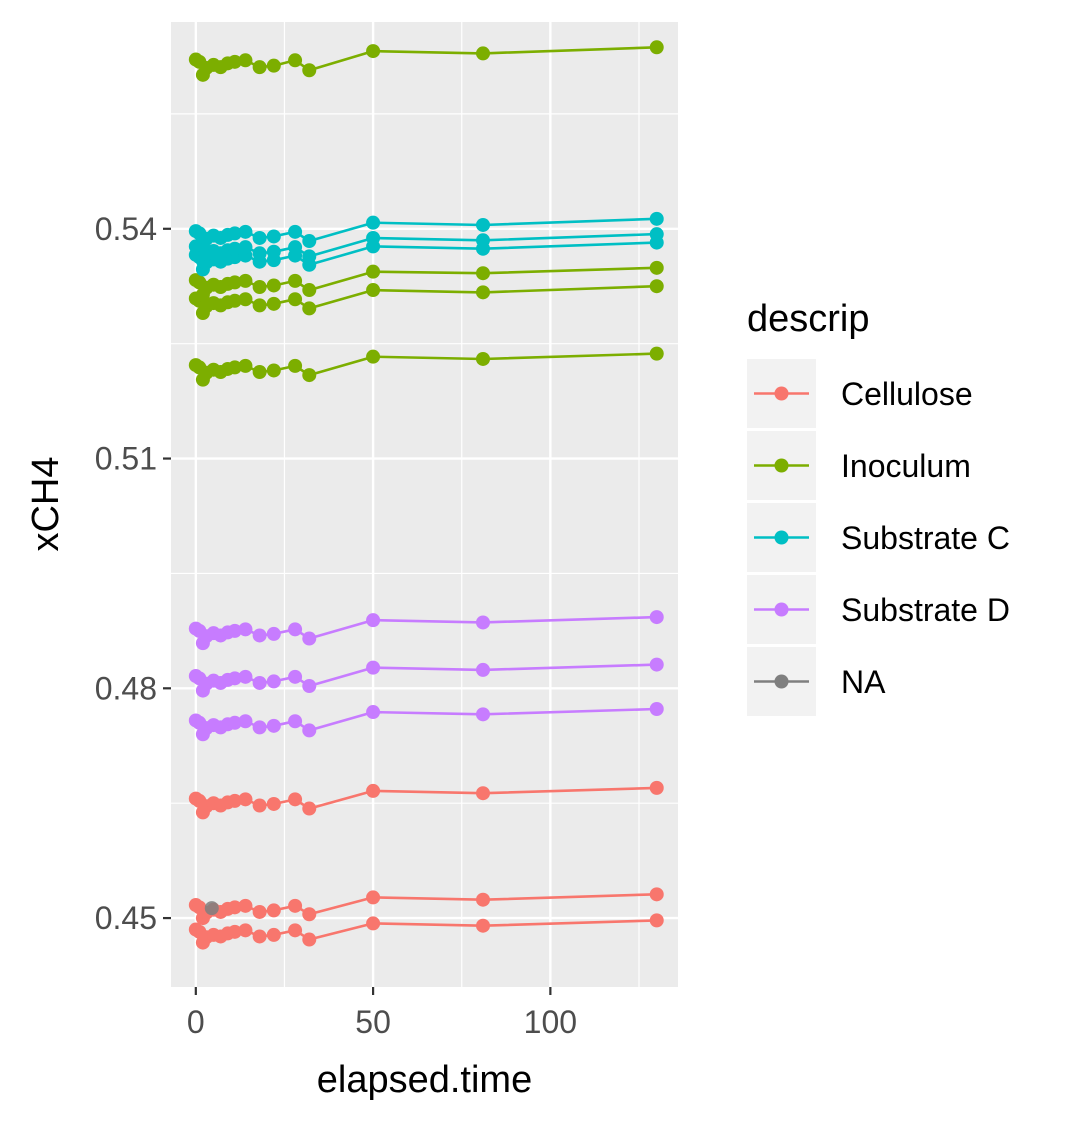 The width and height of the screenshot is (1081, 1125). What do you see at coordinates (907, 394) in the screenshot?
I see `legend-label: Cellulose` at bounding box center [907, 394].